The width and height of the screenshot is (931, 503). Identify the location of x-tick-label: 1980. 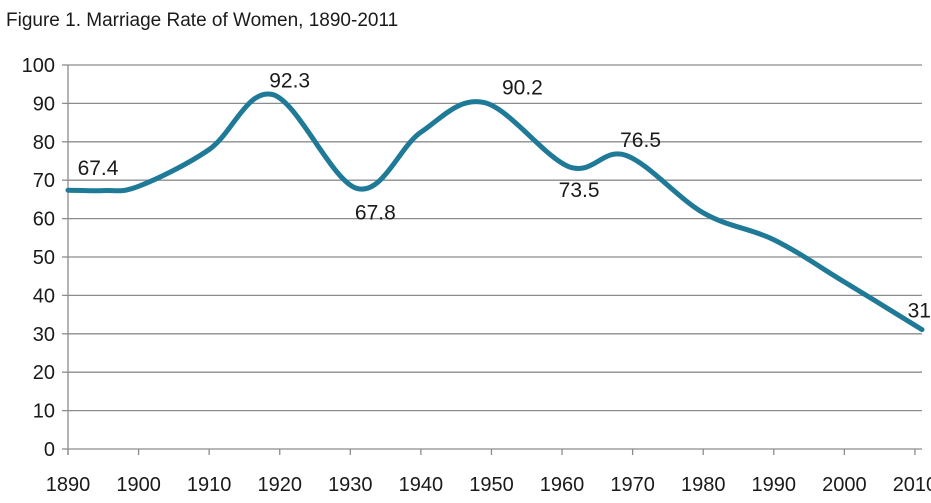
(703, 485).